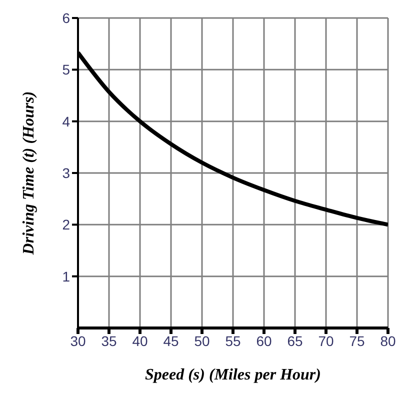  What do you see at coordinates (233, 375) in the screenshot?
I see `x-axis-title: Speed (s) (Miles per Hour)` at bounding box center [233, 375].